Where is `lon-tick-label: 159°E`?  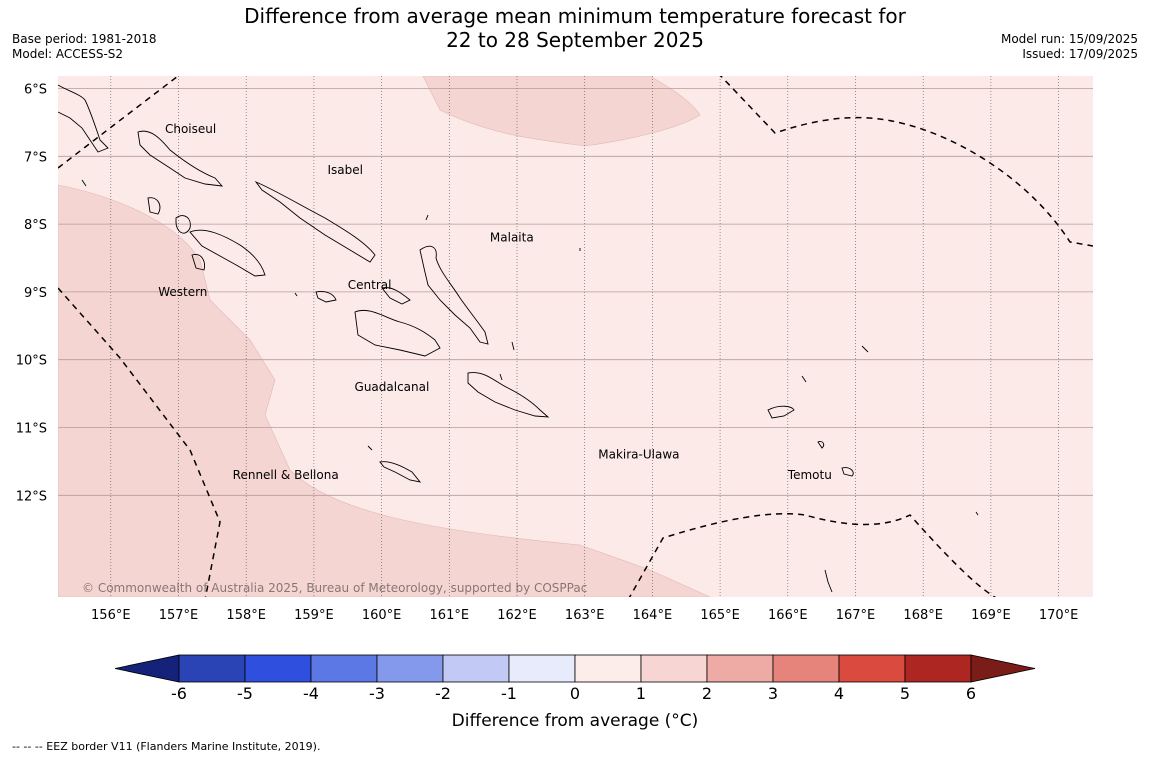 lon-tick-label: 159°E is located at coordinates (314, 615).